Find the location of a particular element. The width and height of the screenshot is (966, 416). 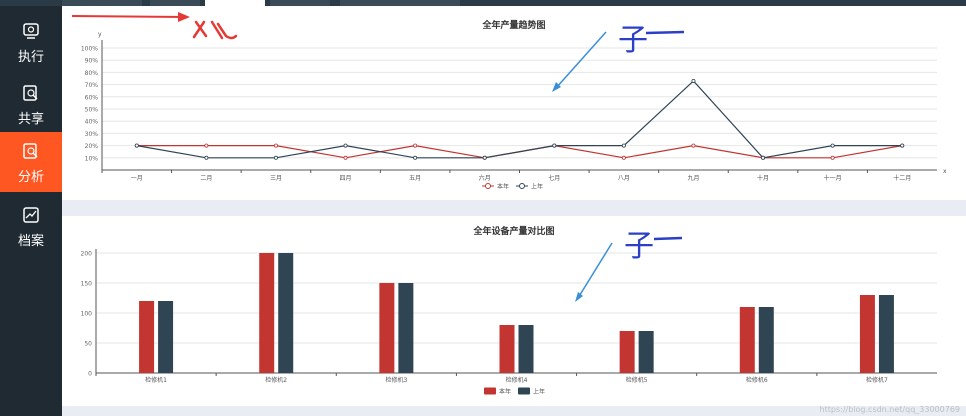

y-tick-label: 40% is located at coordinates (92, 122).